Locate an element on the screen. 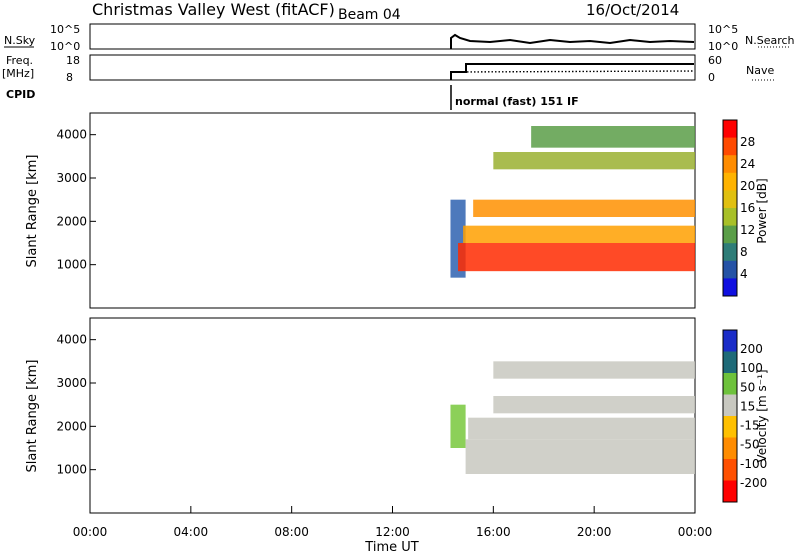 The height and width of the screenshot is (554, 800). beam-label: Beam 04 is located at coordinates (369, 15).